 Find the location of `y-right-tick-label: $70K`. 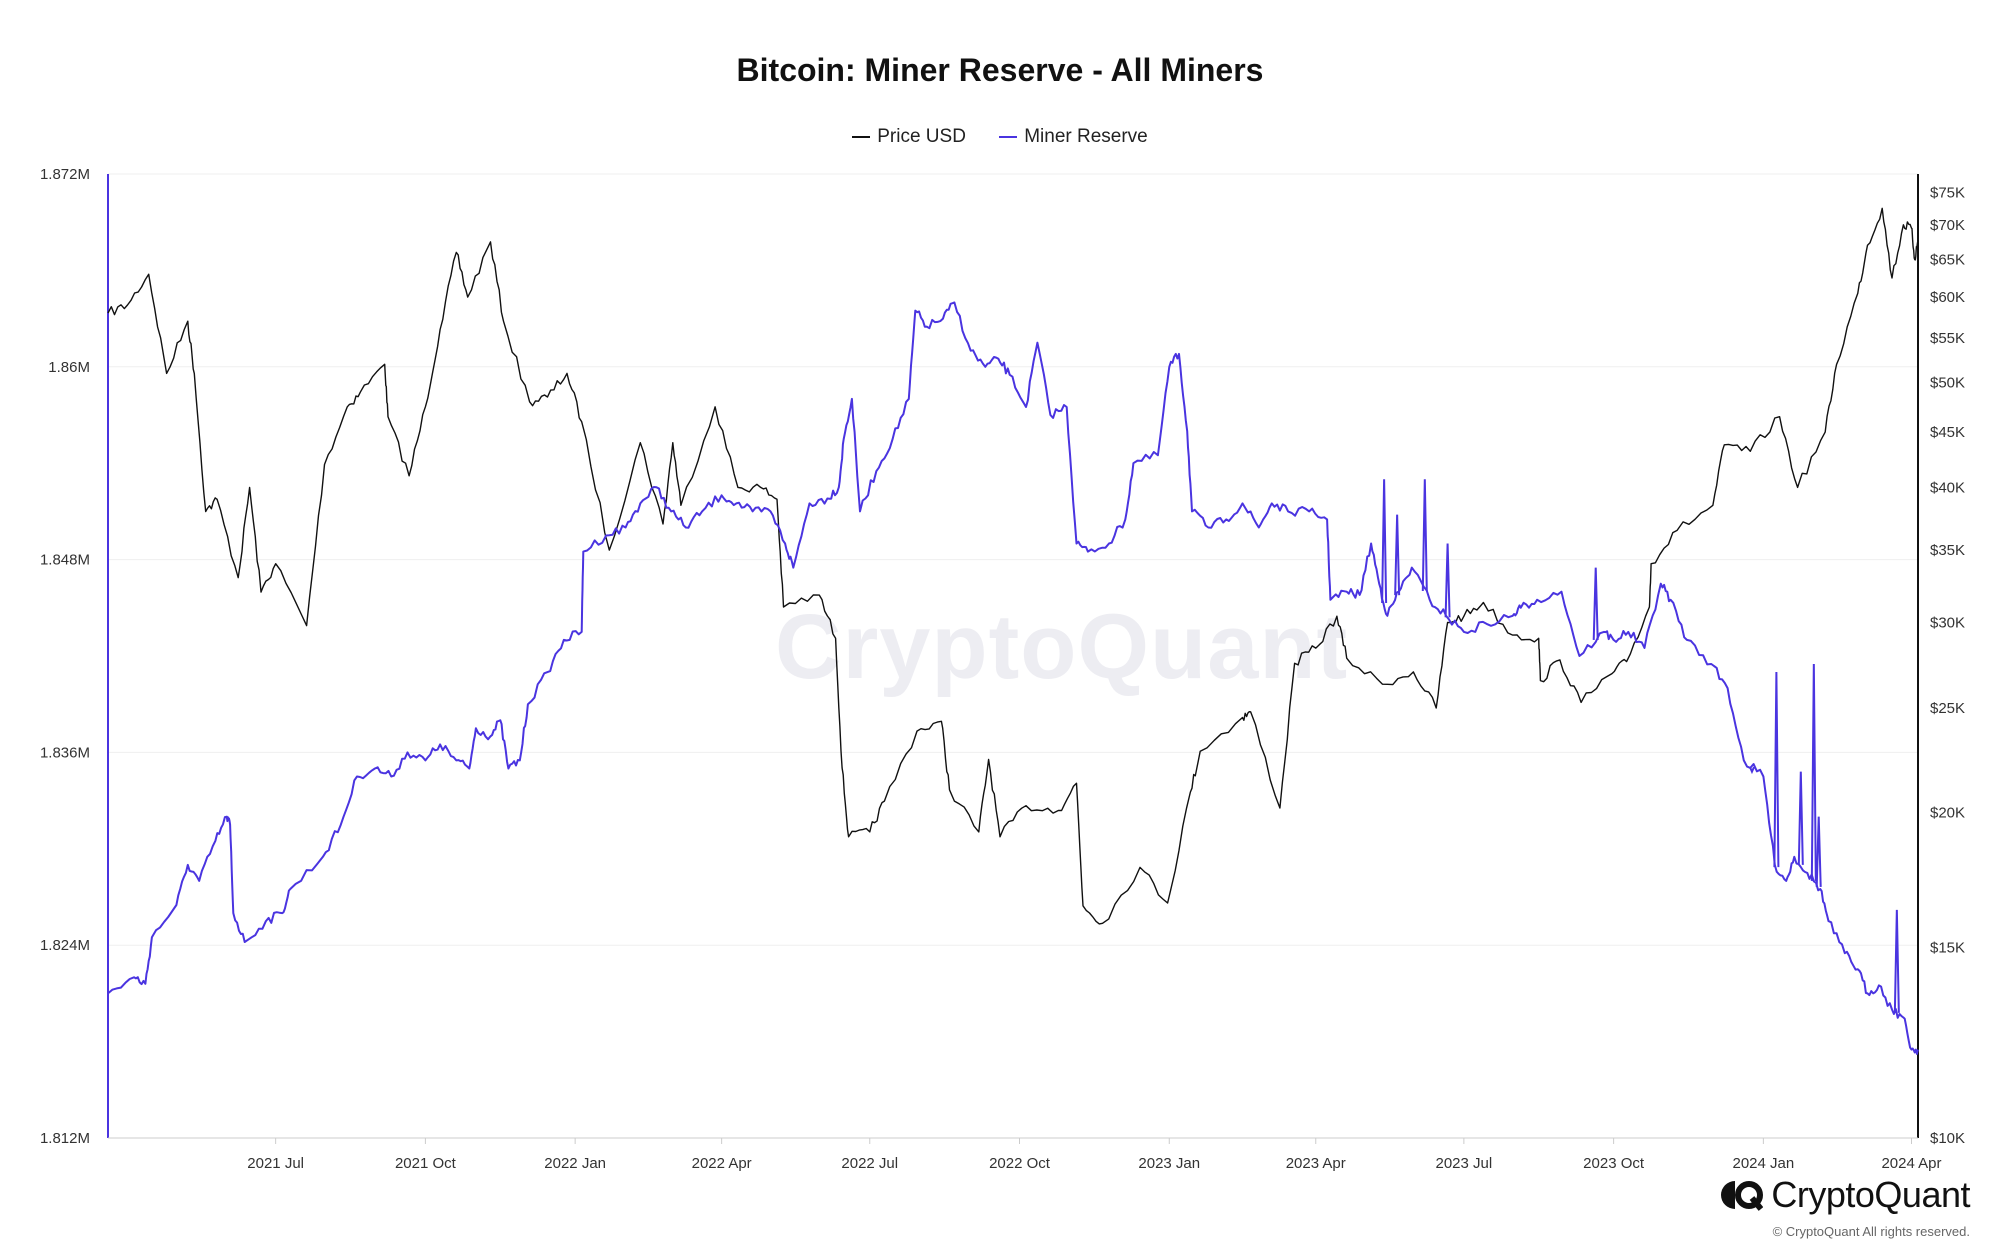

y-right-tick-label: $70K is located at coordinates (1947, 225).